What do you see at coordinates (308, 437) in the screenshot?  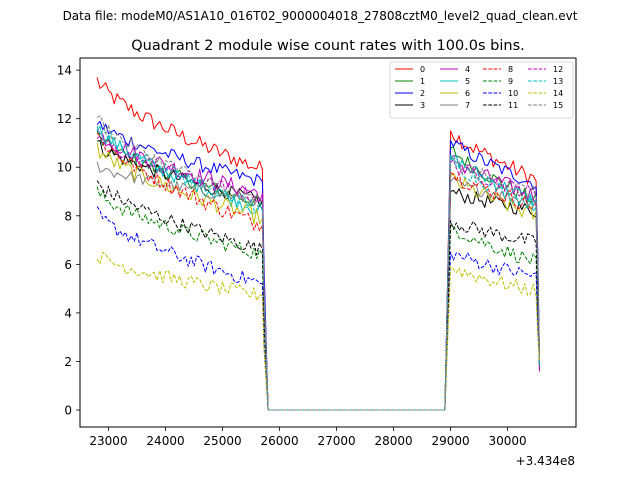 I see `x-axis: 23000 24000 25000 26000 27000 28000 29000 30000` at bounding box center [308, 437].